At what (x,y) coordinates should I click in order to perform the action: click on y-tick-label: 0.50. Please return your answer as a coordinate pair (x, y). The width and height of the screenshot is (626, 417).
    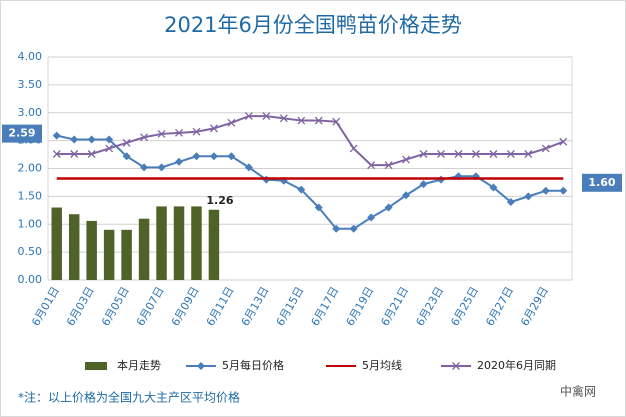
    Looking at the image, I should click on (30, 251).